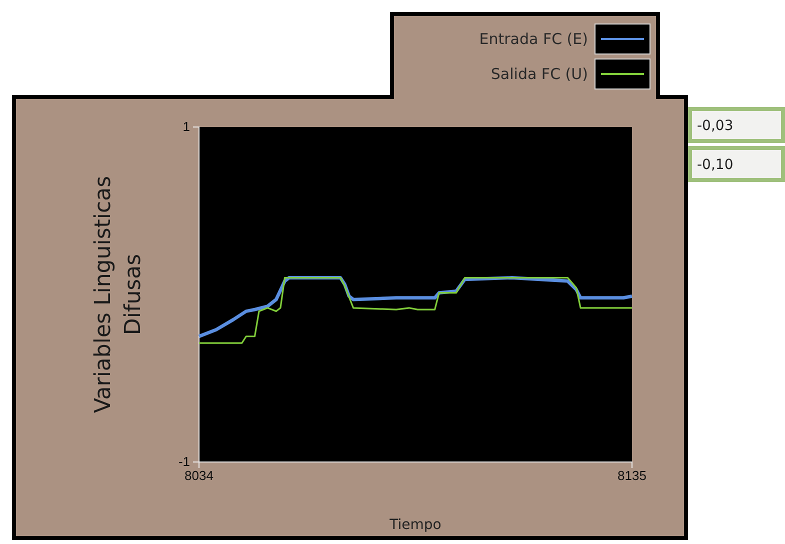 This screenshot has width=785, height=544. What do you see at coordinates (715, 126) in the screenshot?
I see `text: -0,03` at bounding box center [715, 126].